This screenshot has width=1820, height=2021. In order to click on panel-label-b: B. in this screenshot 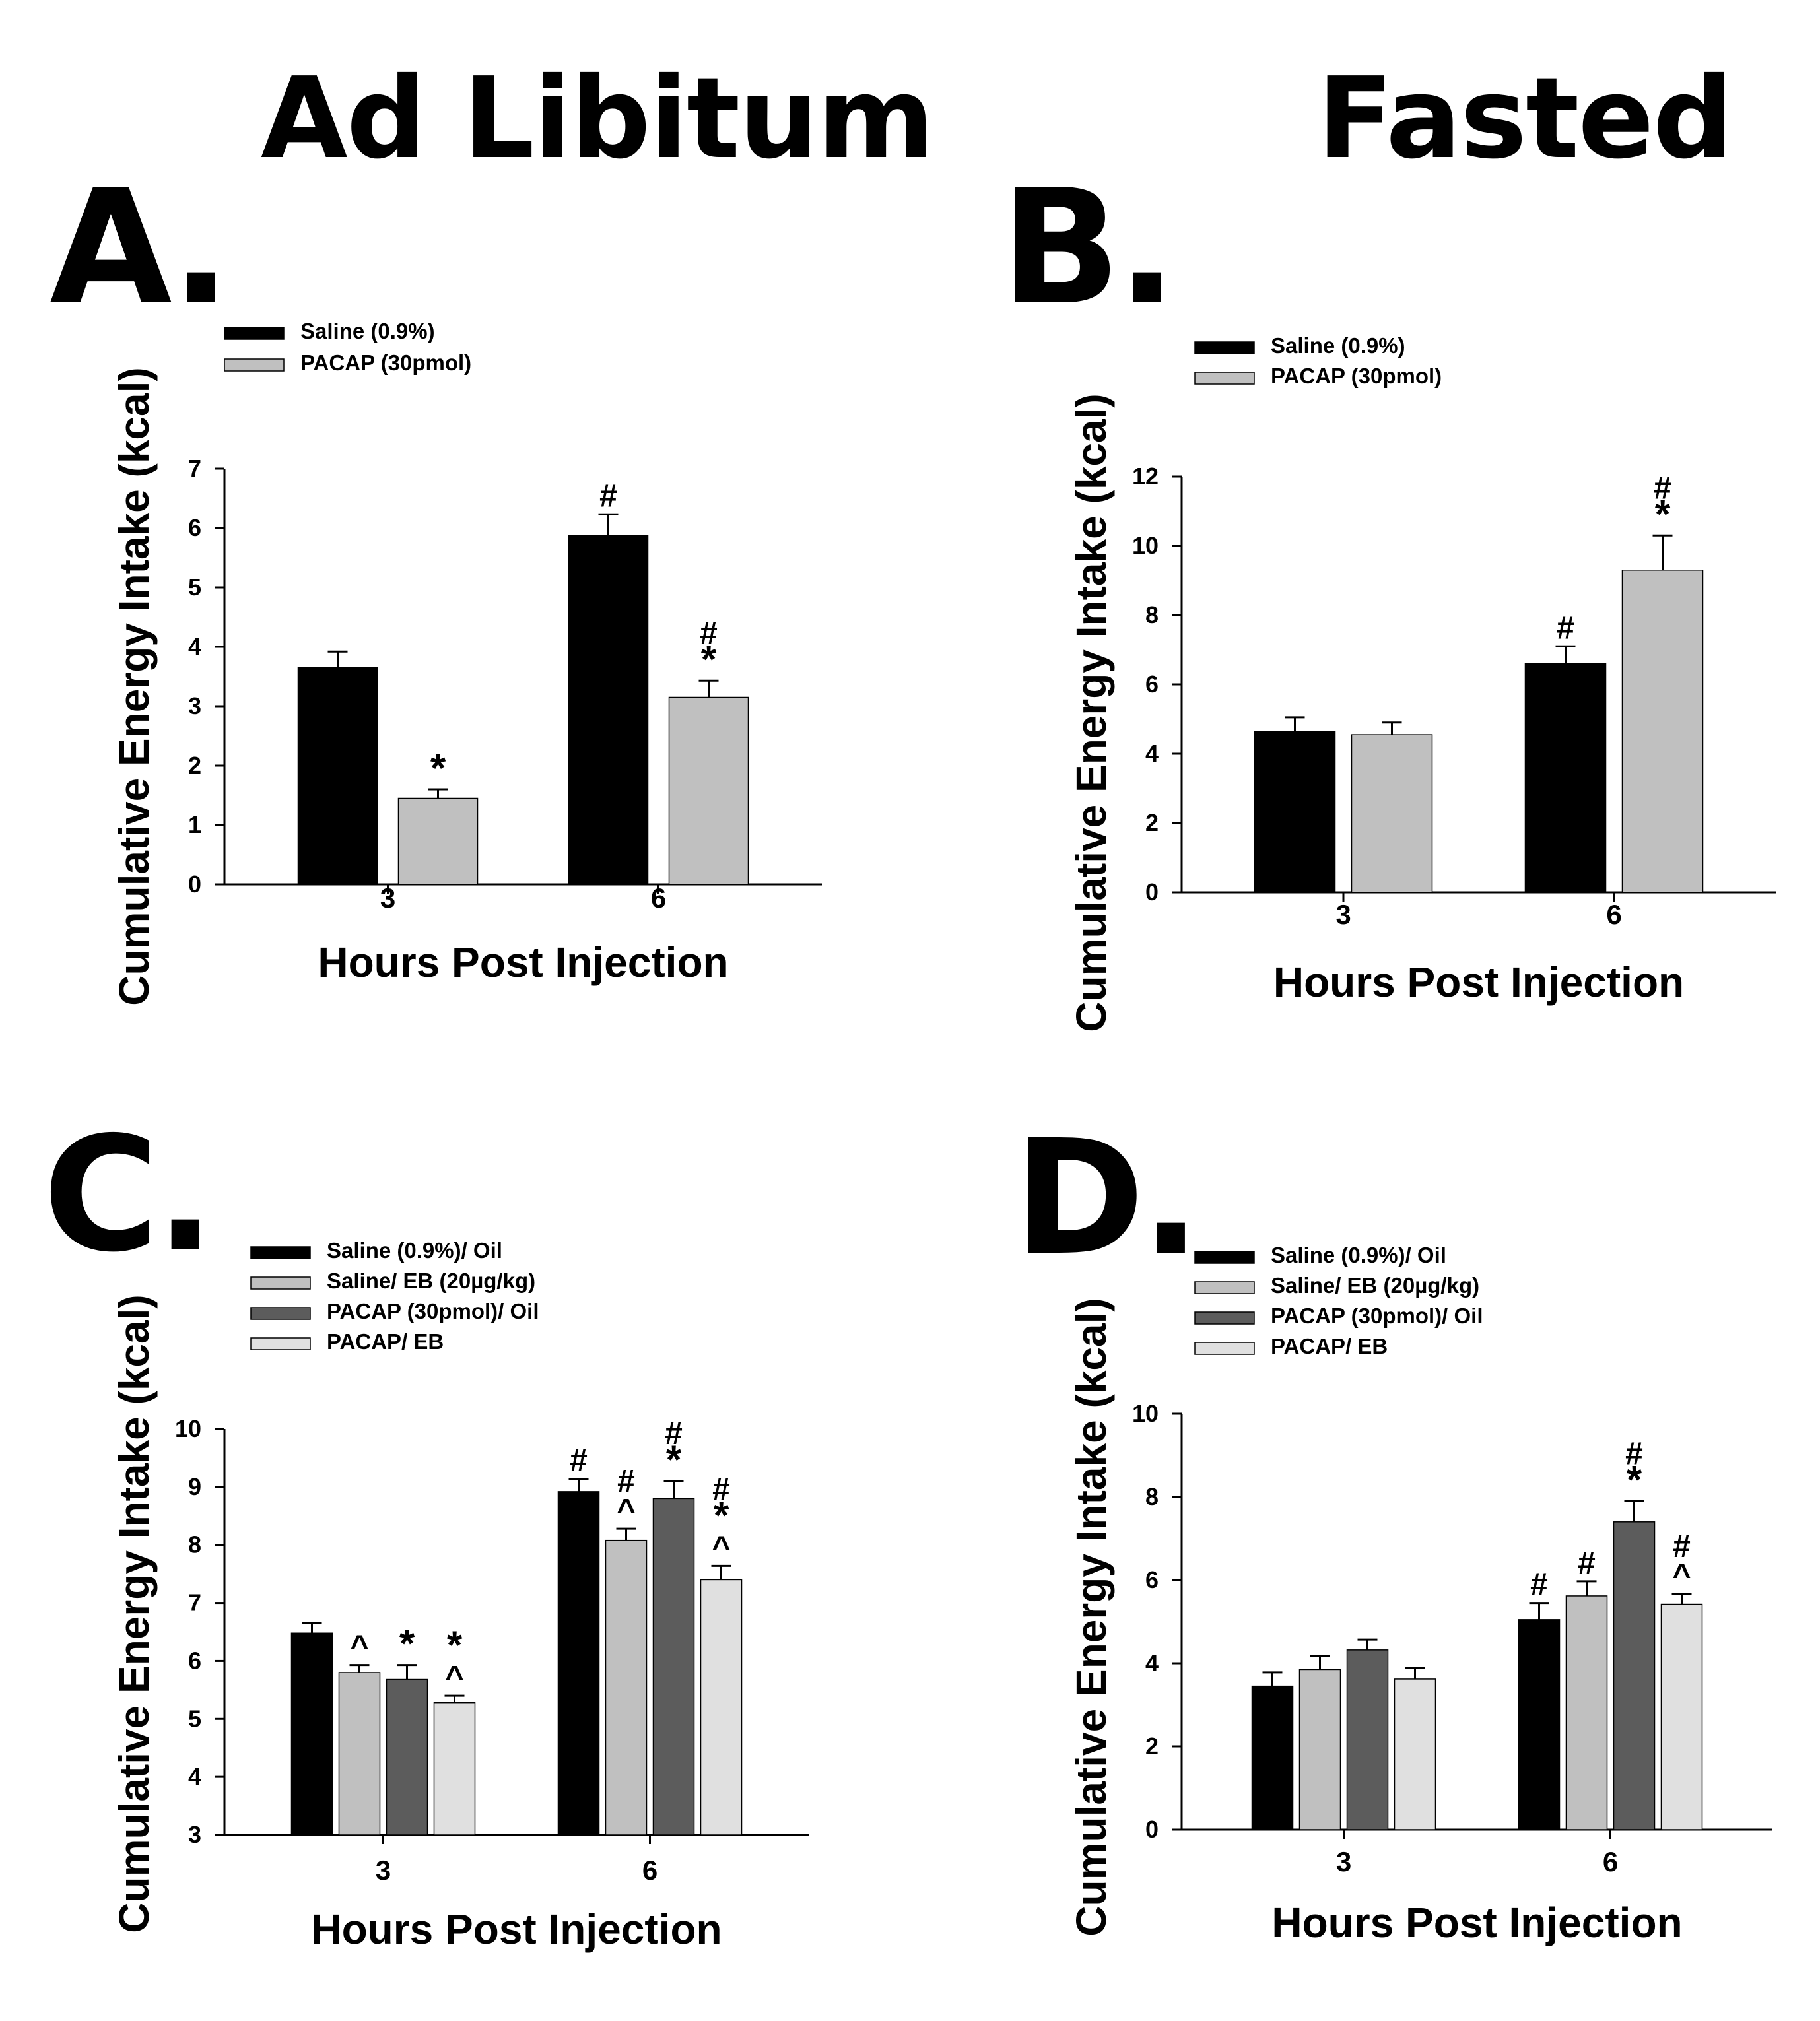, I will do `click(1088, 247)`.